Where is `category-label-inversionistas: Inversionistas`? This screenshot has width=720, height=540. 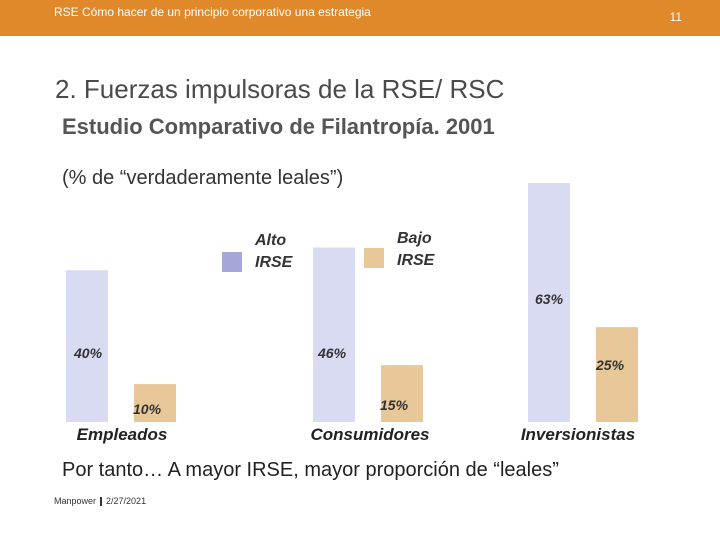
category-label-inversionistas: Inversionistas is located at coordinates (578, 434).